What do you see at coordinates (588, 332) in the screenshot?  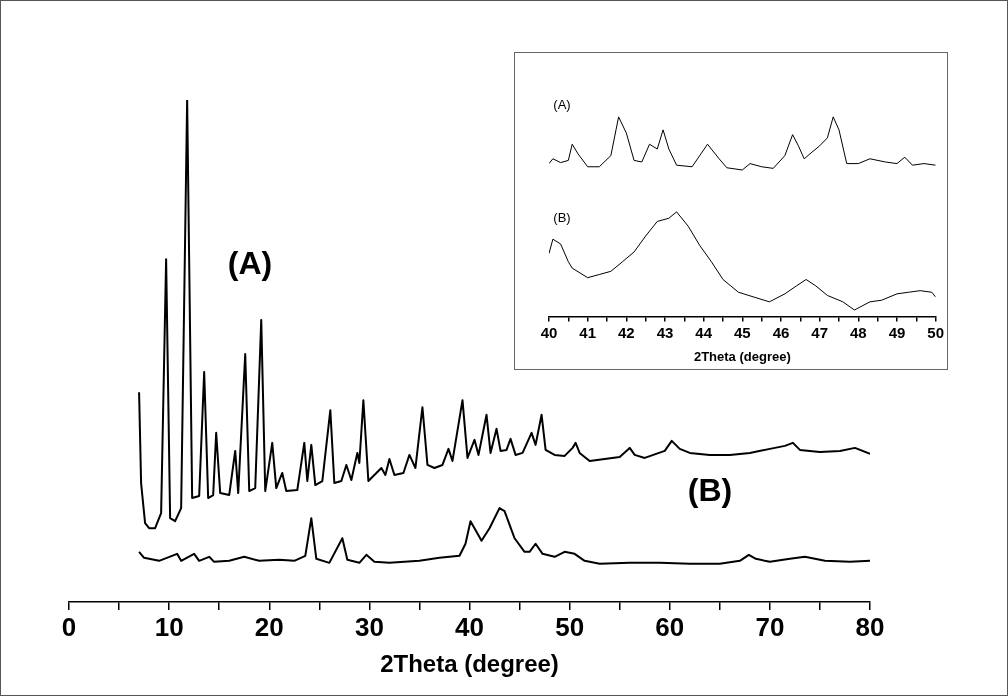 I see `x-tick-label: 41` at bounding box center [588, 332].